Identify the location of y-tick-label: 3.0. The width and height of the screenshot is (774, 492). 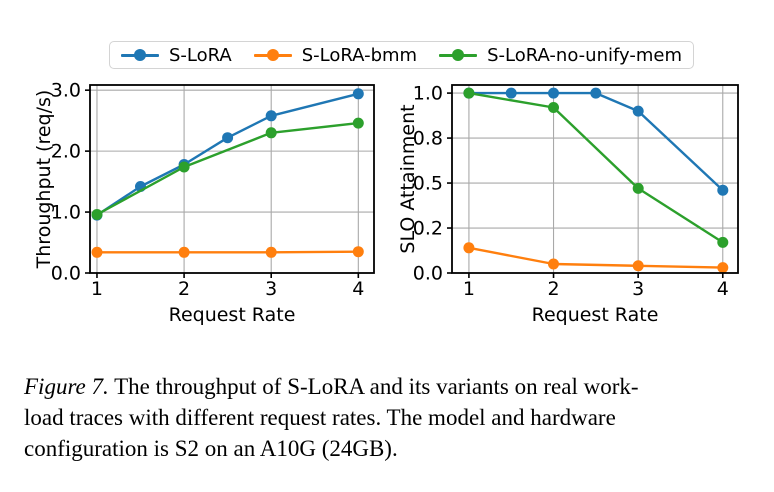
(66, 91).